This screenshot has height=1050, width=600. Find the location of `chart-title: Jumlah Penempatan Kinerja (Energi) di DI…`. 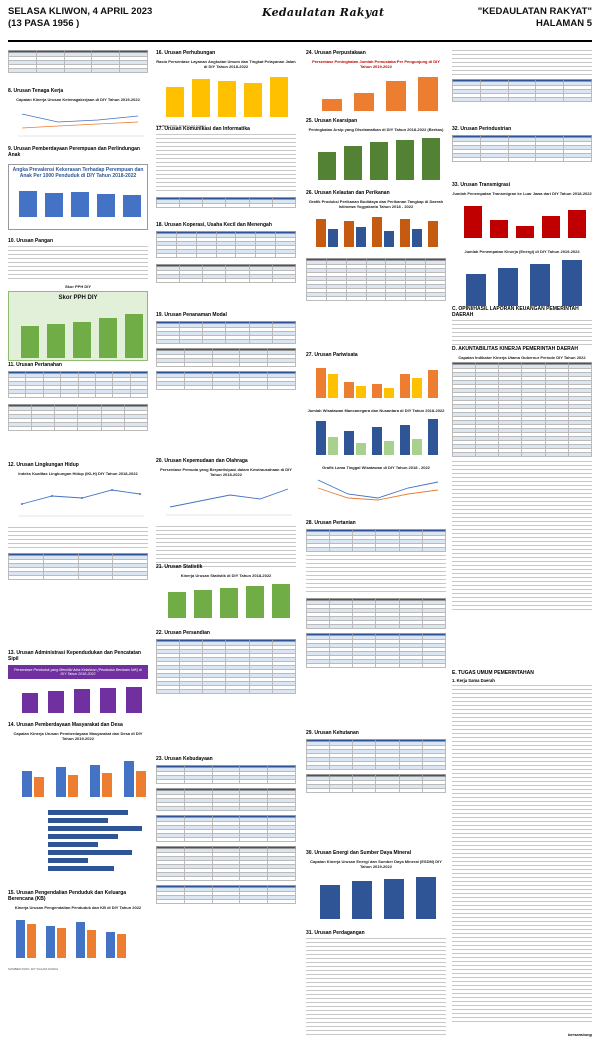

chart-title: Jumlah Penempatan Kinerja (Energi) di DI… is located at coordinates (522, 251).